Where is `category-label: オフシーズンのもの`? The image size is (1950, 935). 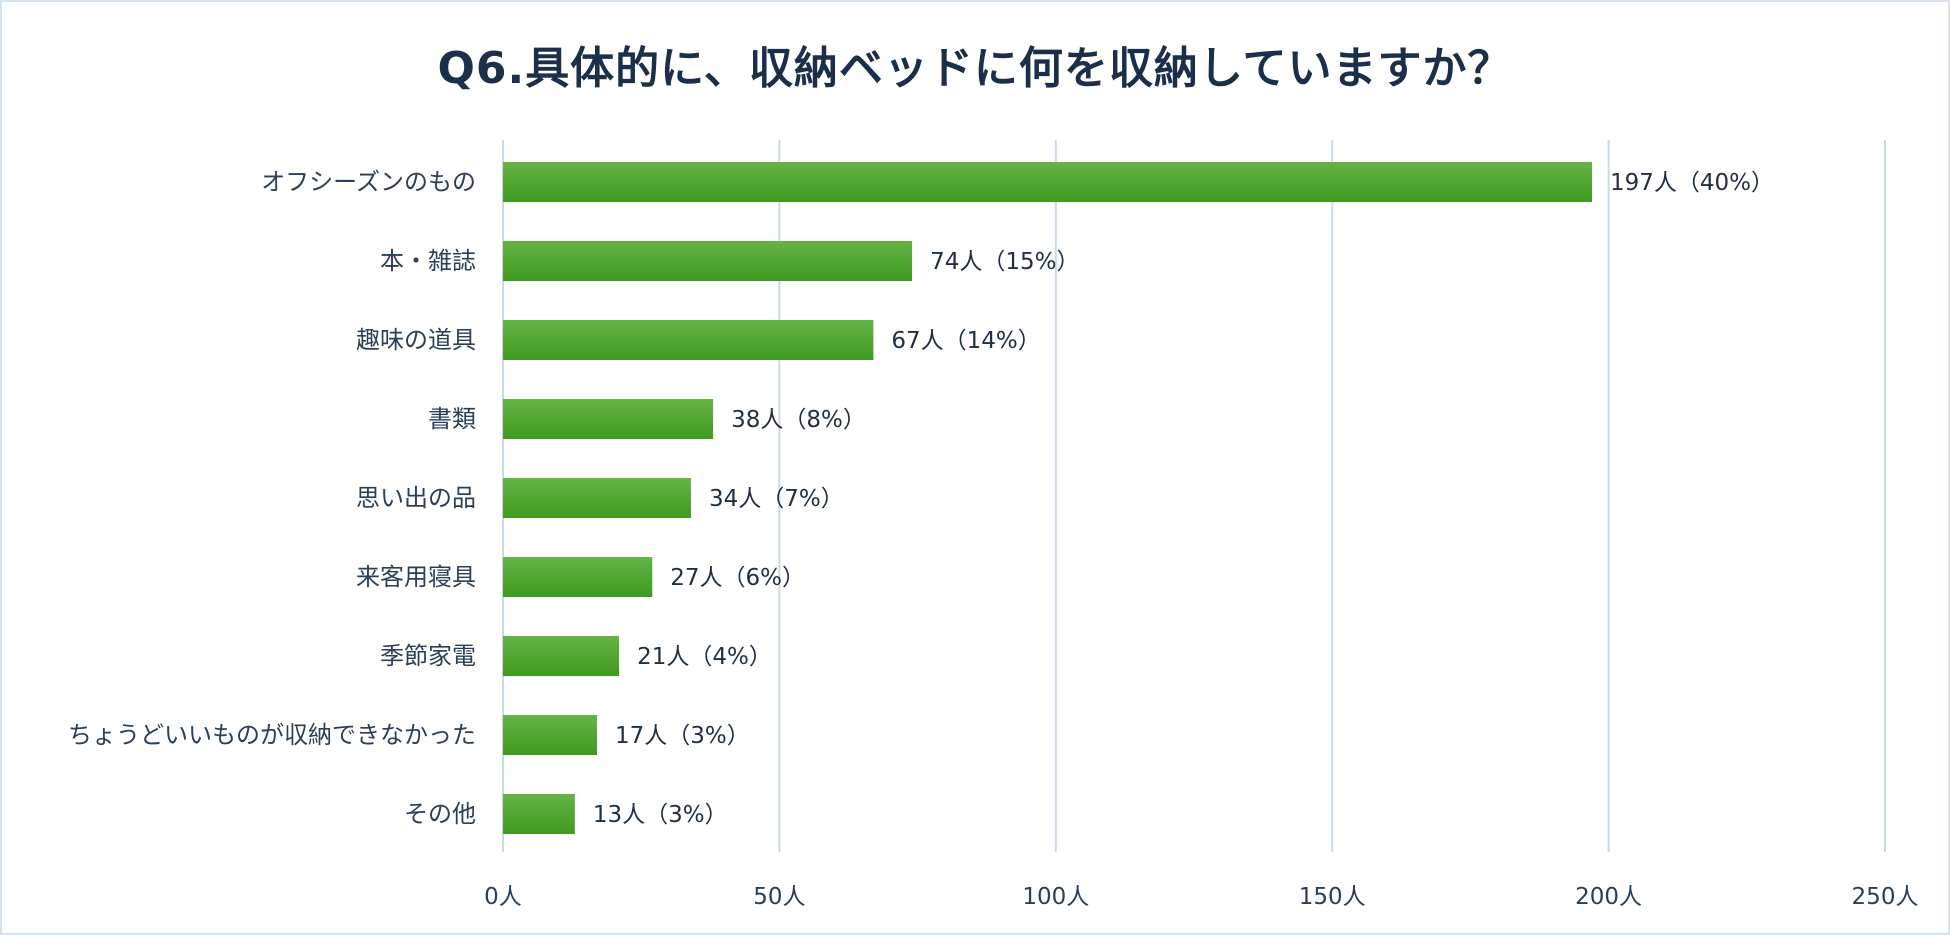 category-label: オフシーズンのもの is located at coordinates (368, 182).